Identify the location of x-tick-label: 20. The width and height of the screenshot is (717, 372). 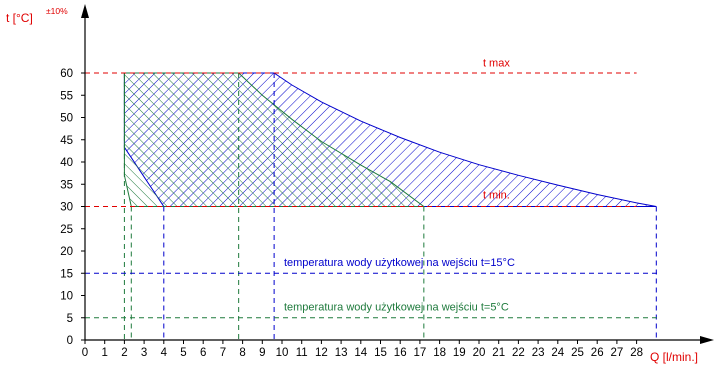
(479, 353).